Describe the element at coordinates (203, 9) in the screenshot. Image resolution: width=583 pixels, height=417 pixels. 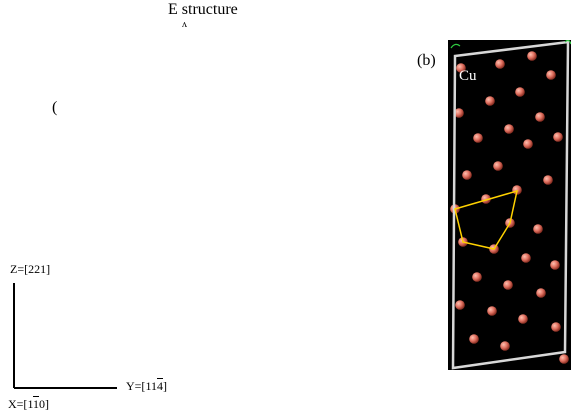
I see `figure-title: E structure` at that location.